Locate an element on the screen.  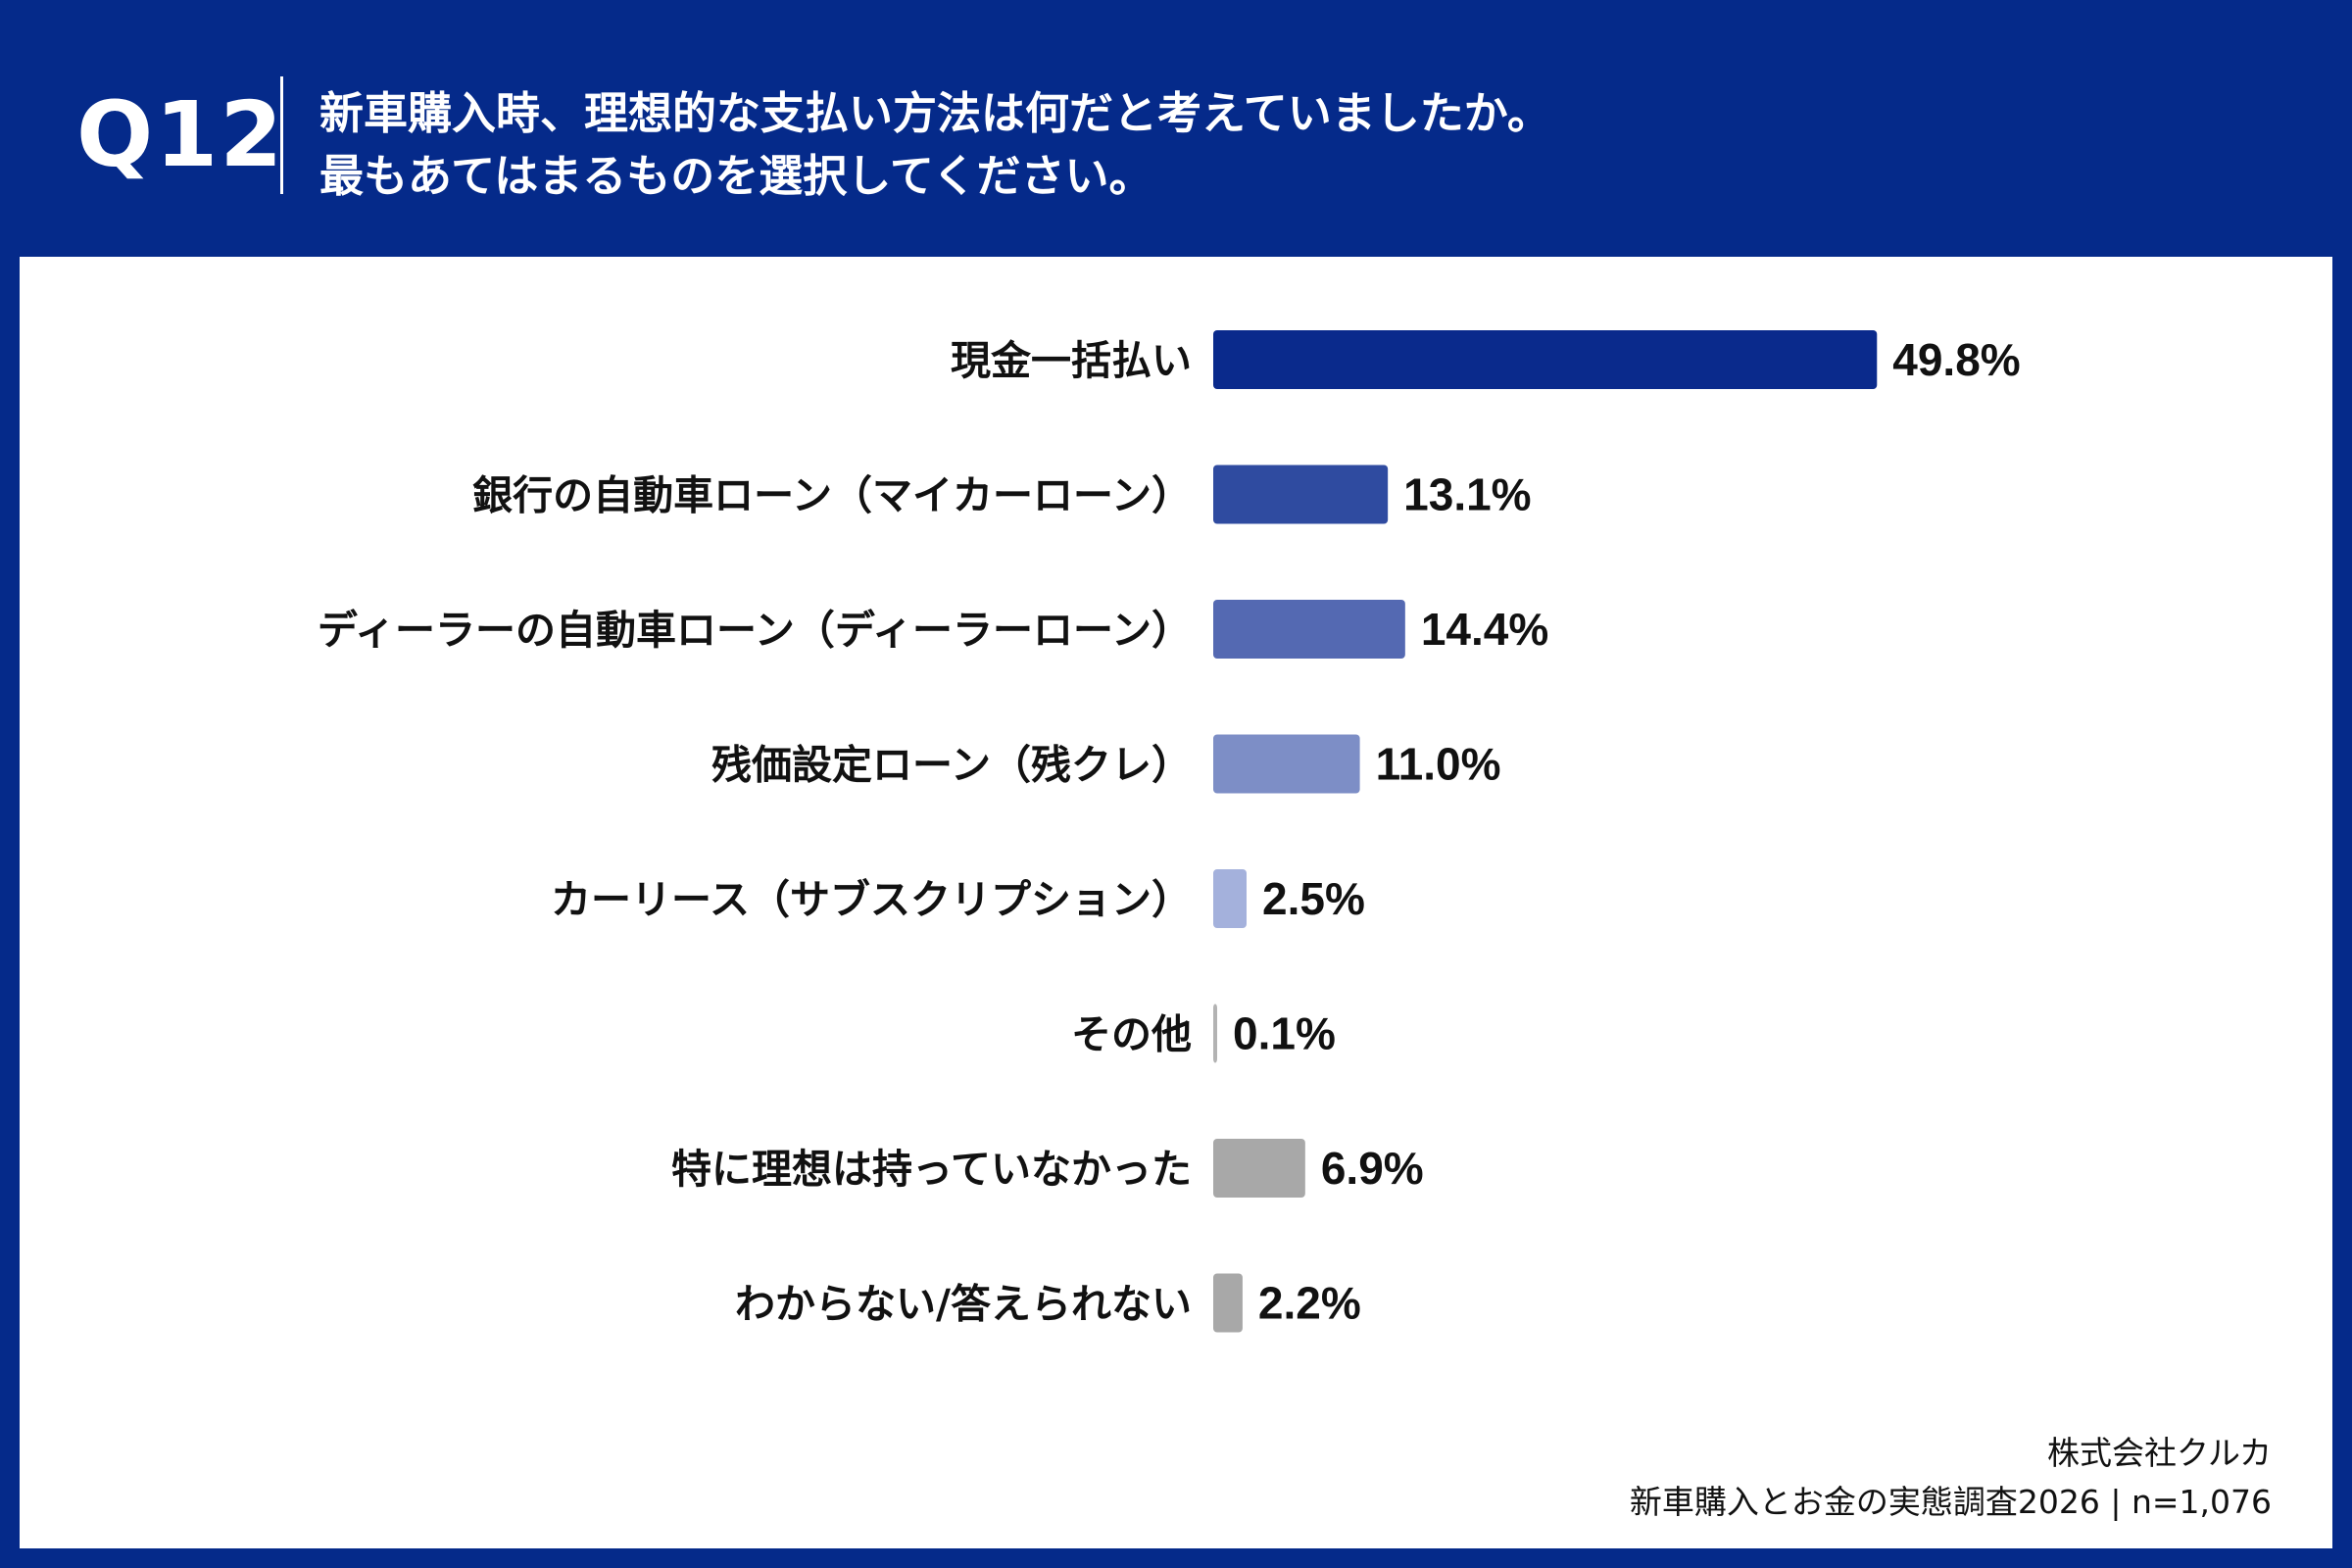
value-label: 11.0% is located at coordinates (1438, 764).